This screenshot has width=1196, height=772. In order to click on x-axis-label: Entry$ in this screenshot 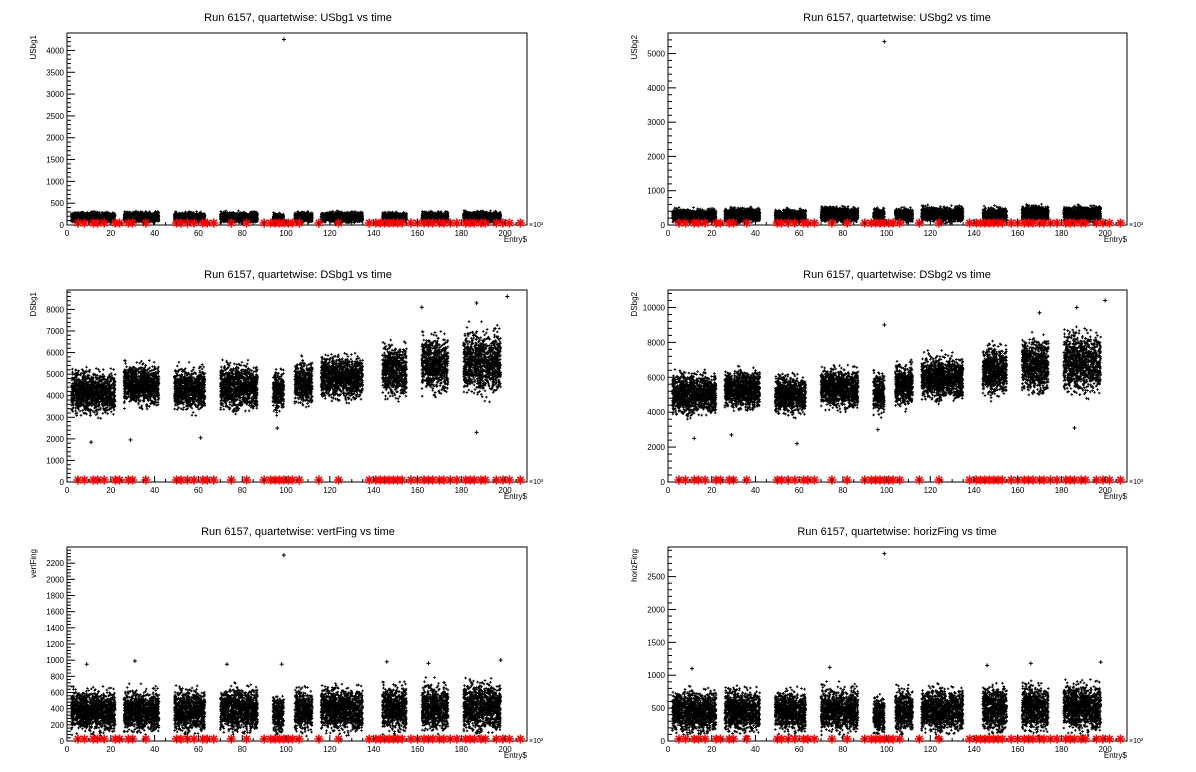, I will do `click(1116, 496)`.